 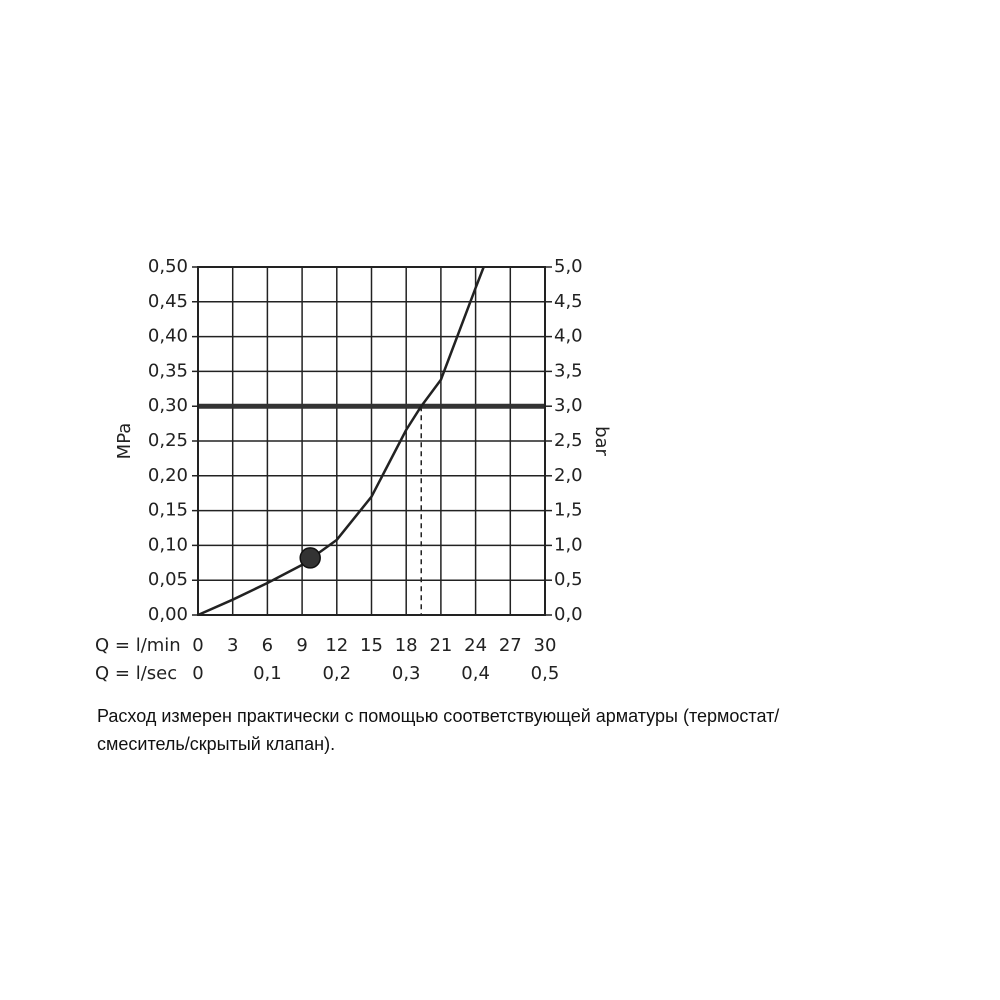 What do you see at coordinates (406, 645) in the screenshot?
I see `x-tick-label: 18` at bounding box center [406, 645].